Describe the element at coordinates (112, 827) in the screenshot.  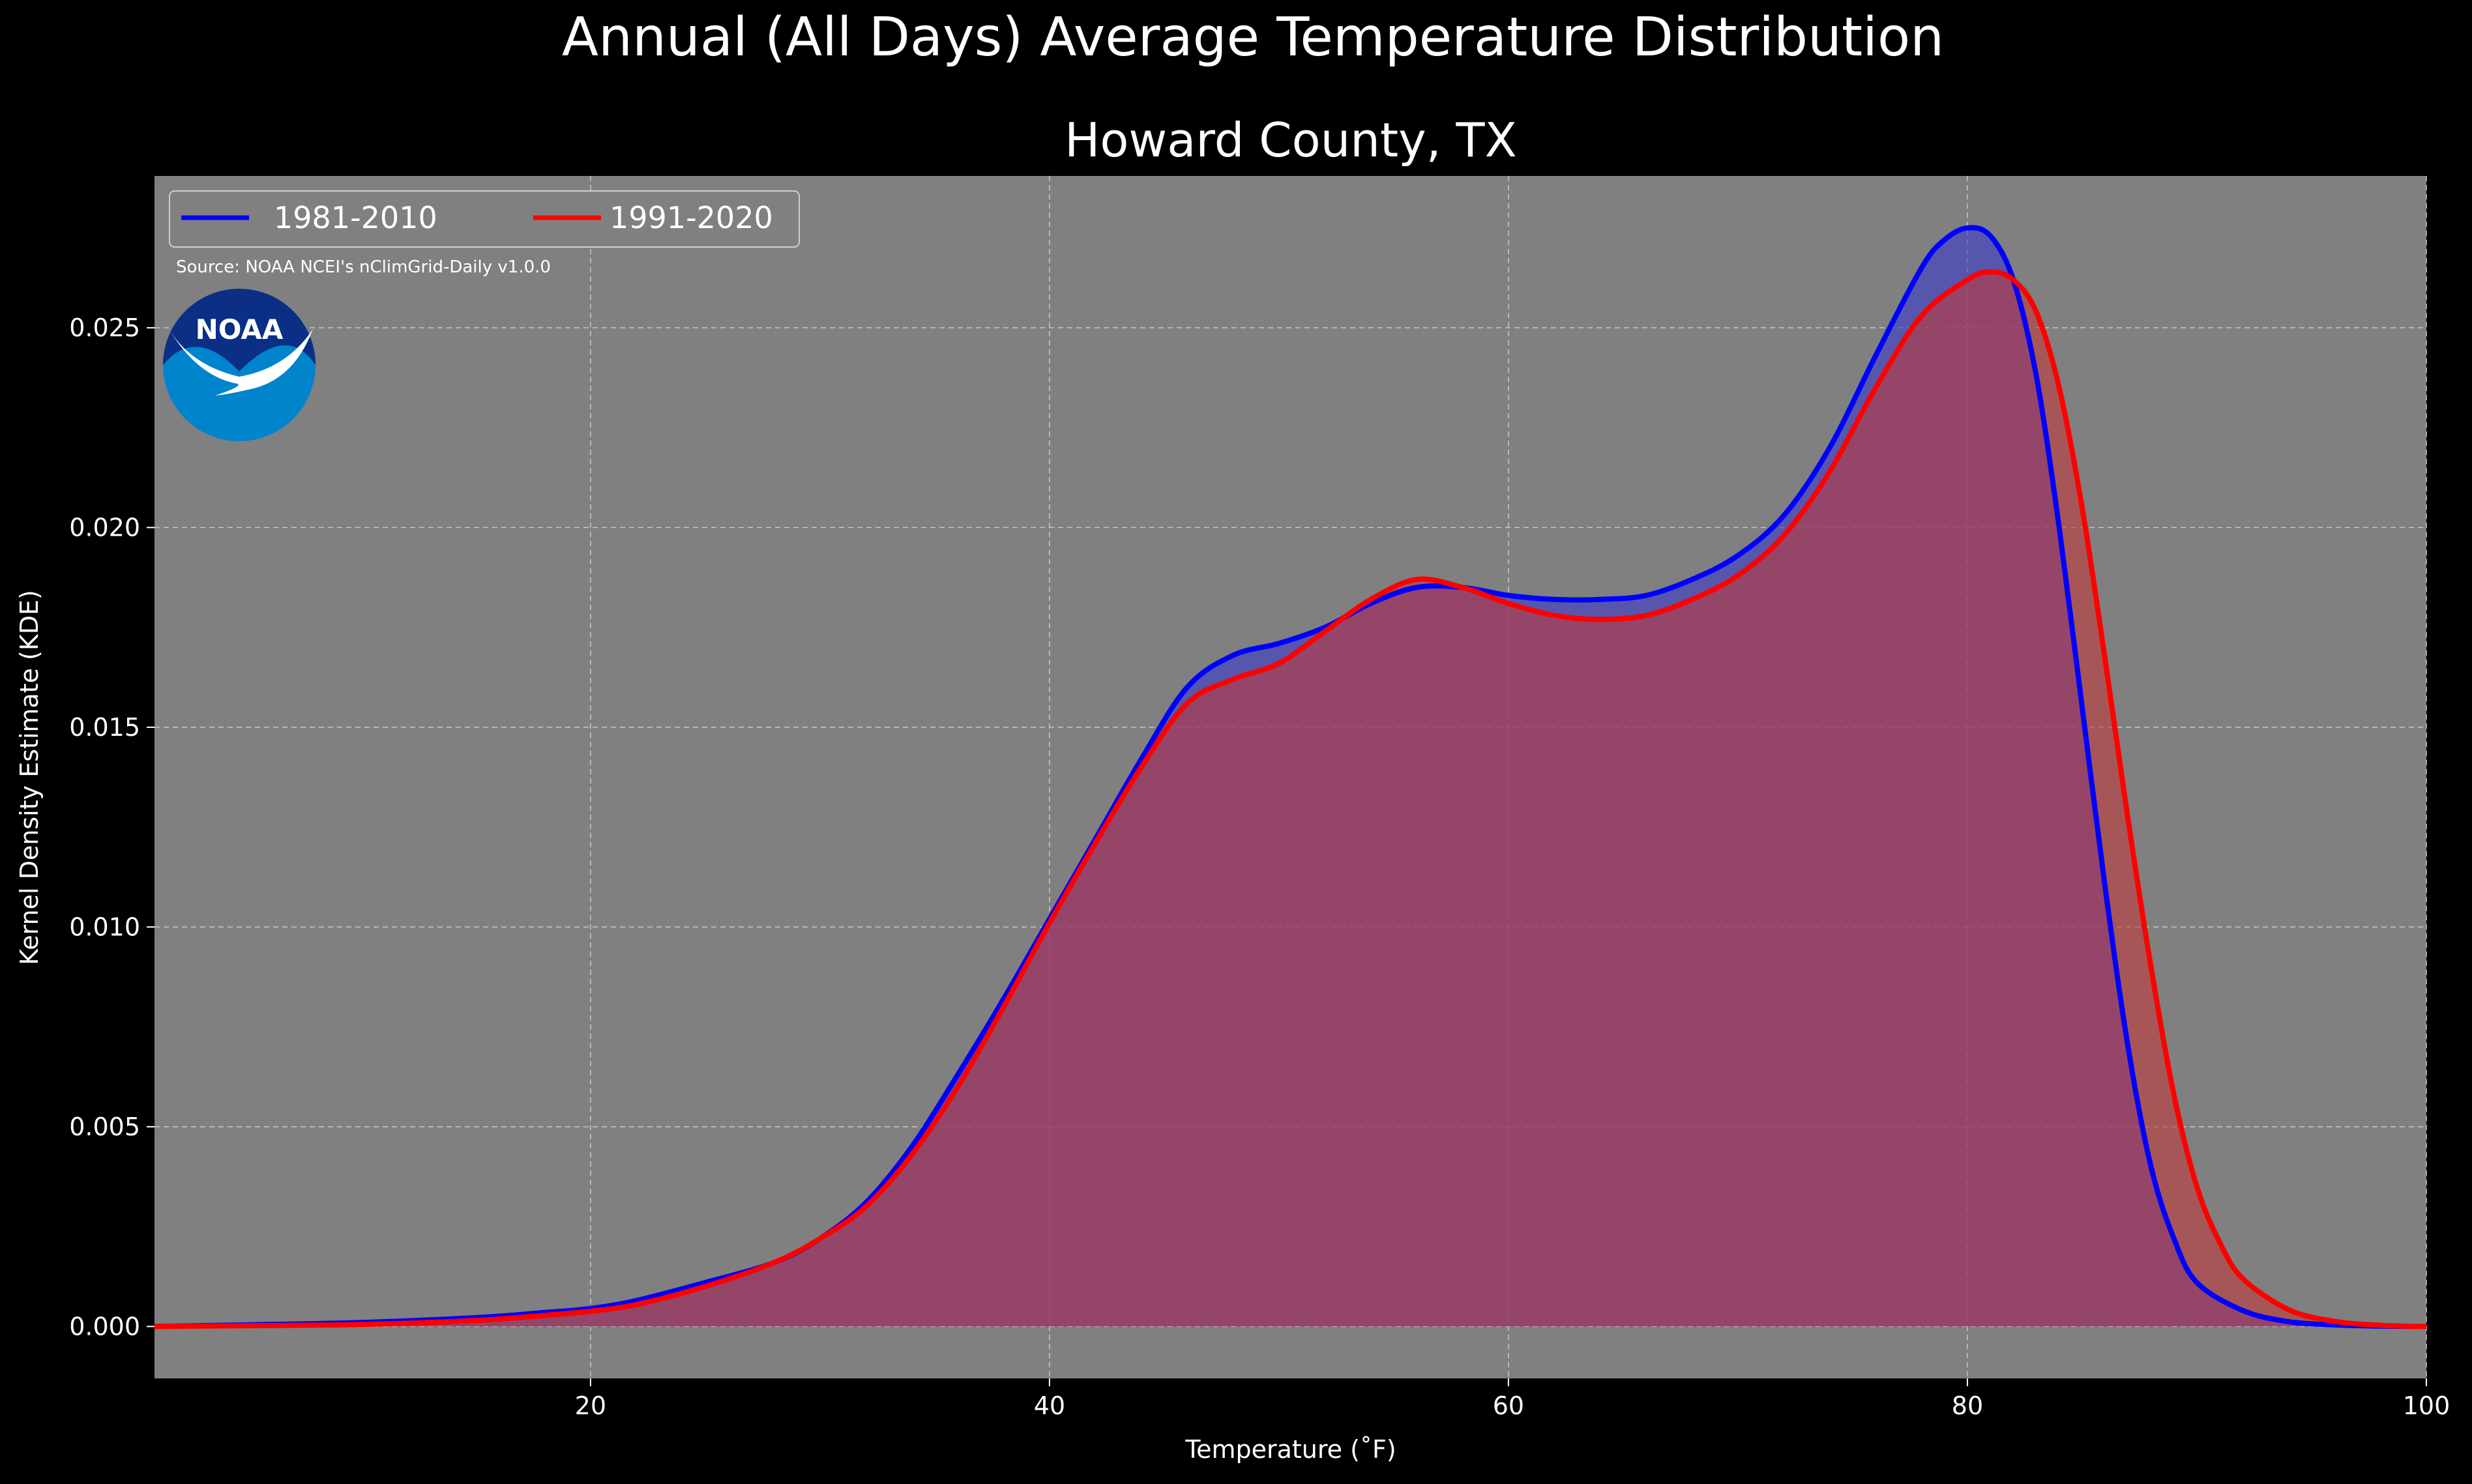
I see `y-axis-ticks: 0.000 0.005 0.010 0.015 0.020 0.025` at that location.